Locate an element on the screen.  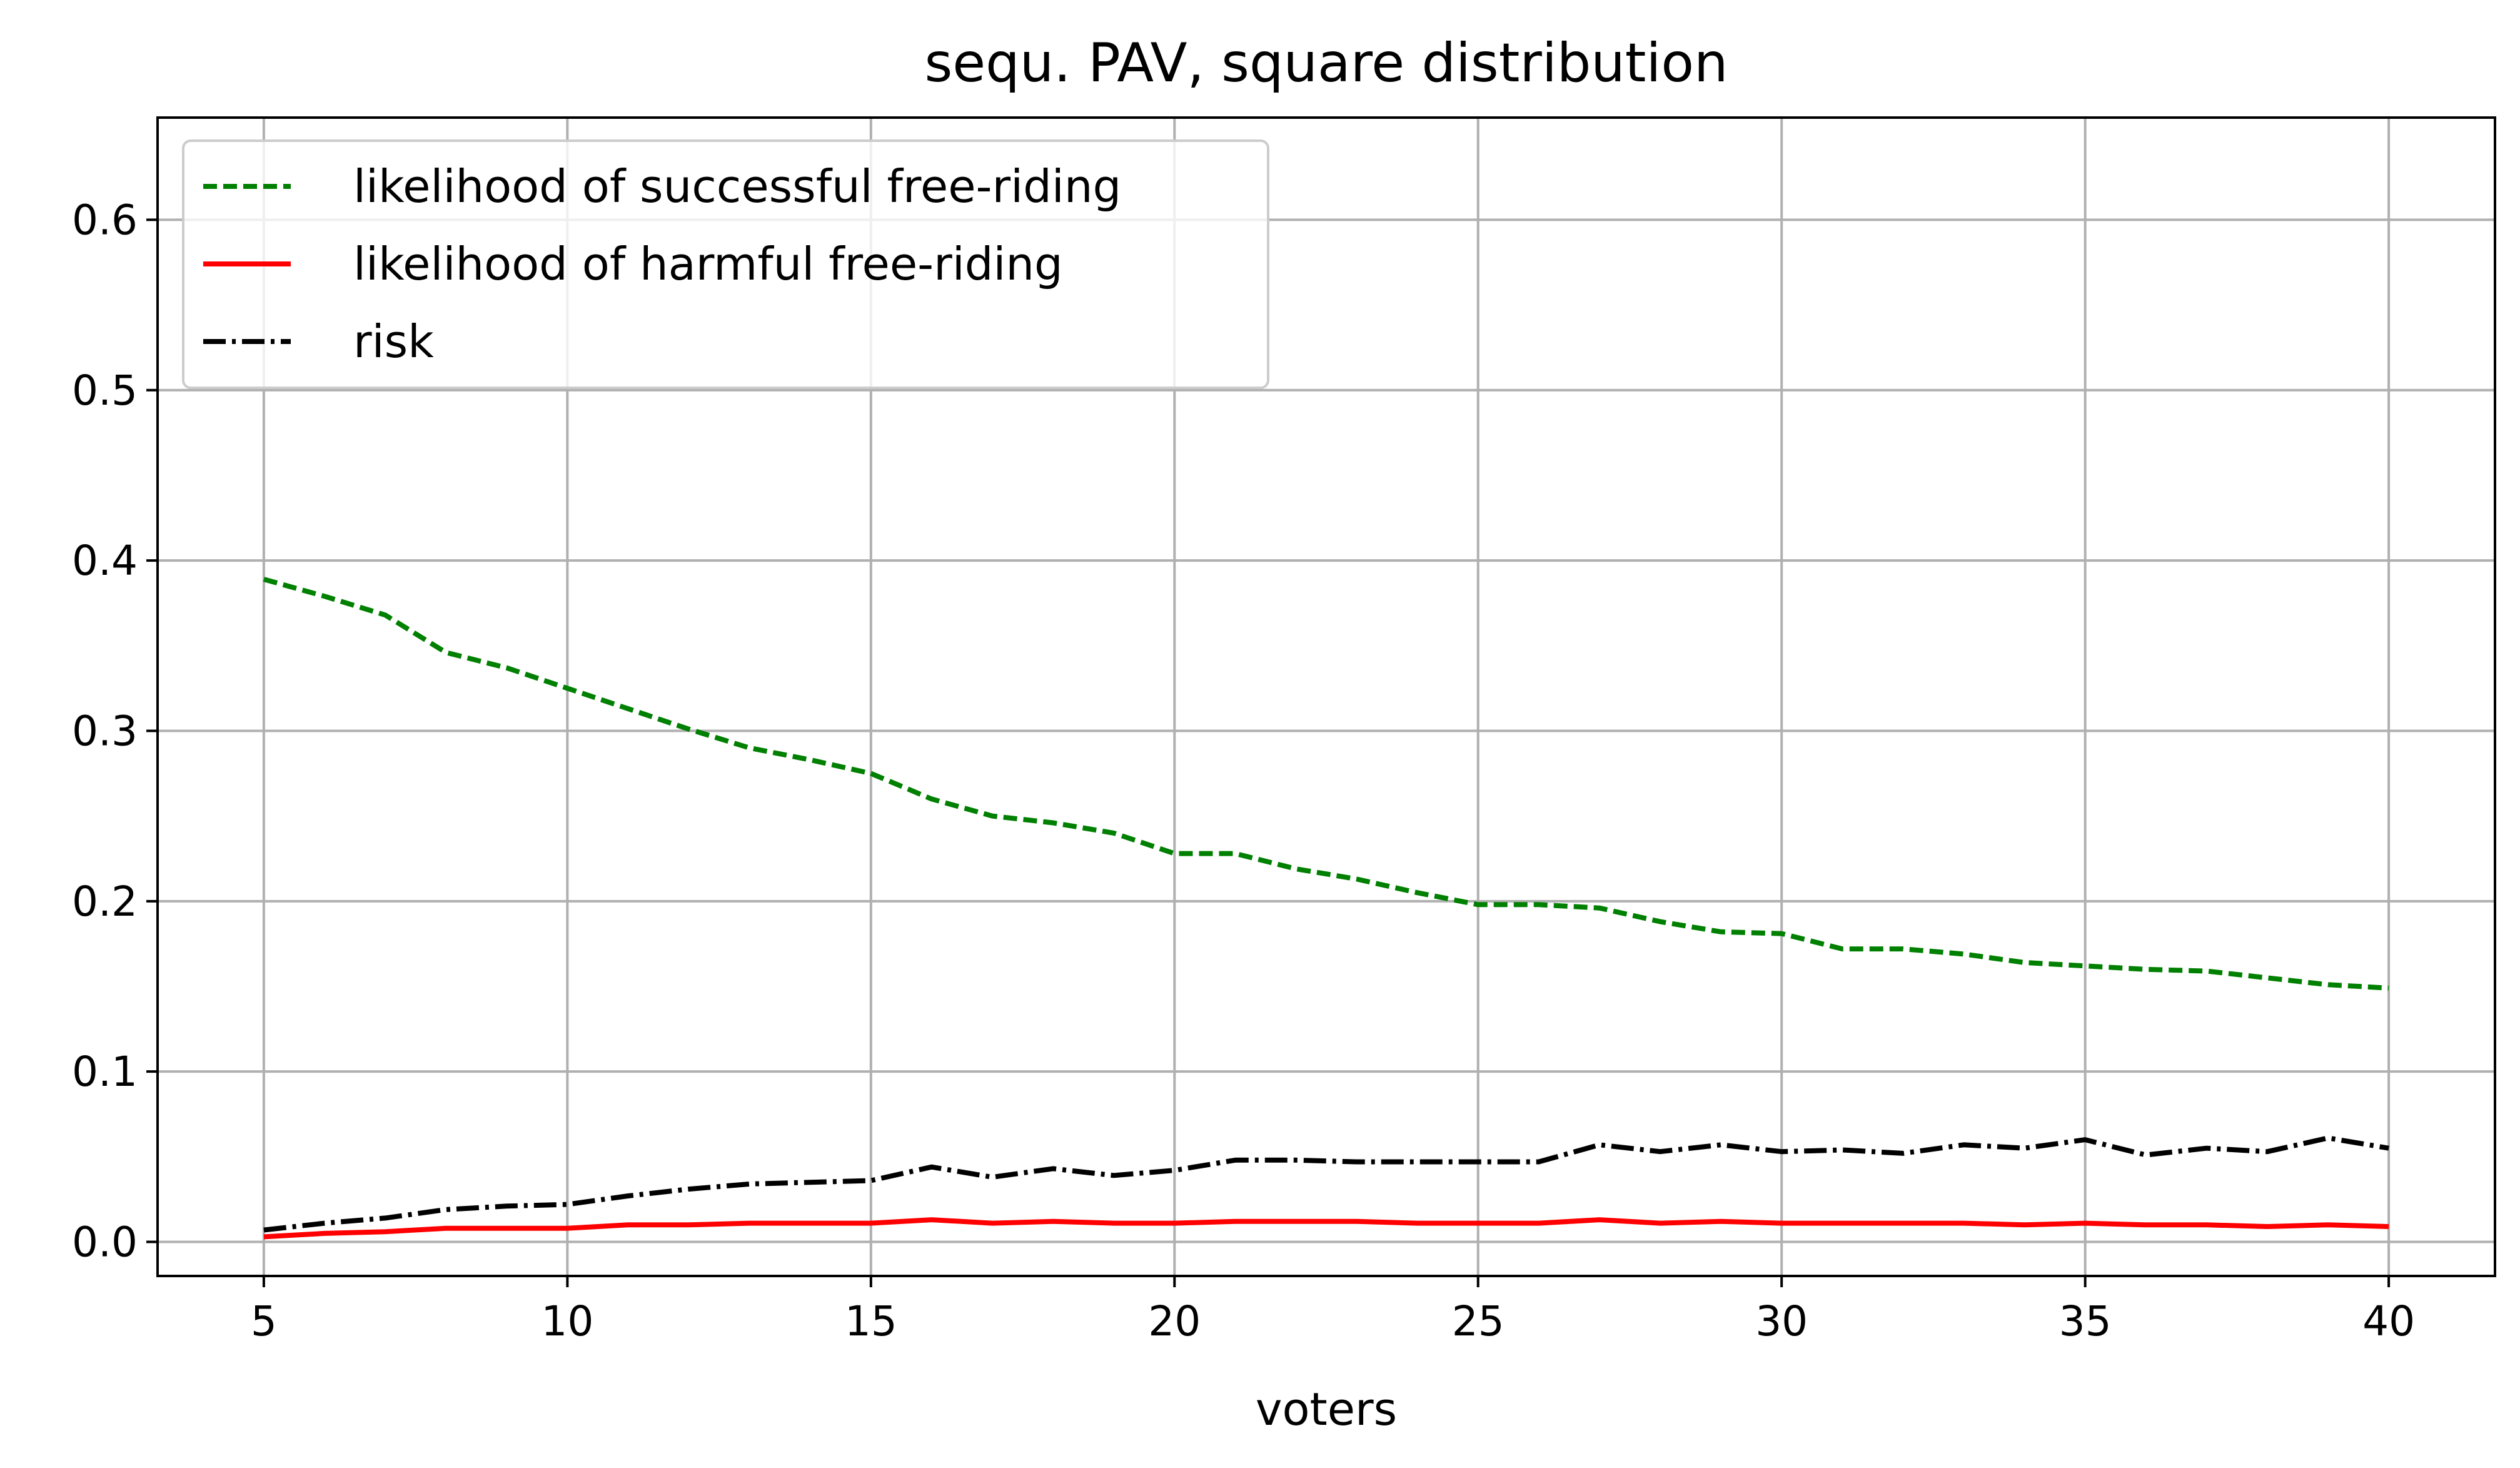
legend-label: likelihood of harmful free-riding is located at coordinates (708, 264).